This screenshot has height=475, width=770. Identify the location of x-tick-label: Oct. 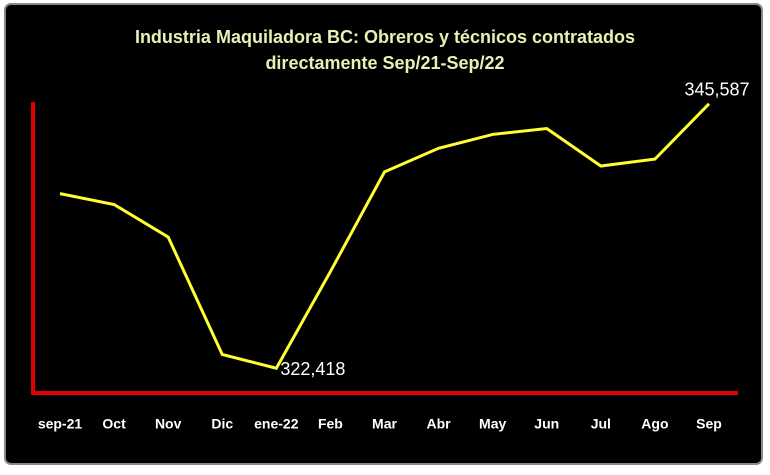
(114, 424).